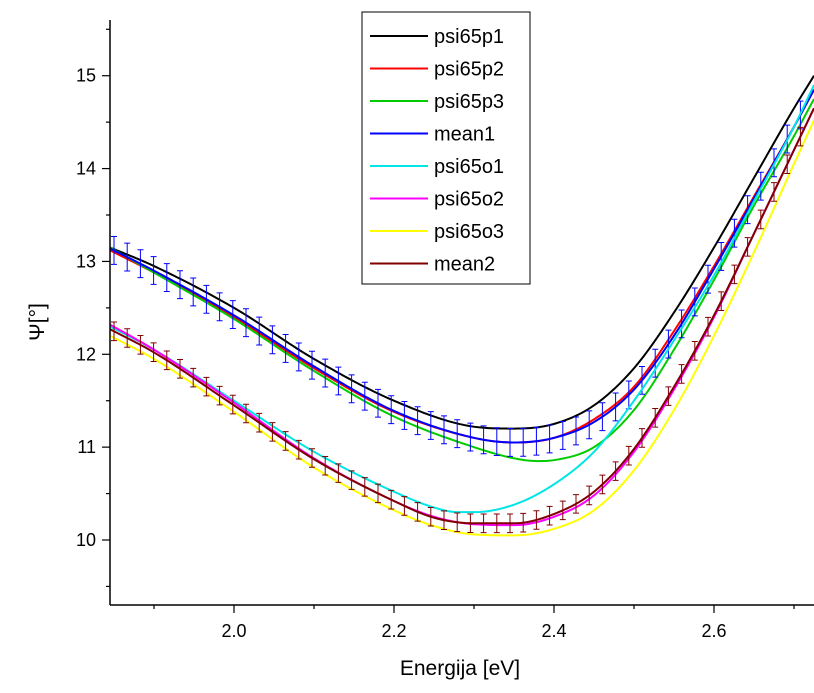 Image resolution: width=814 pixels, height=693 pixels. Describe the element at coordinates (86, 447) in the screenshot. I see `y-tick-label: 11` at that location.